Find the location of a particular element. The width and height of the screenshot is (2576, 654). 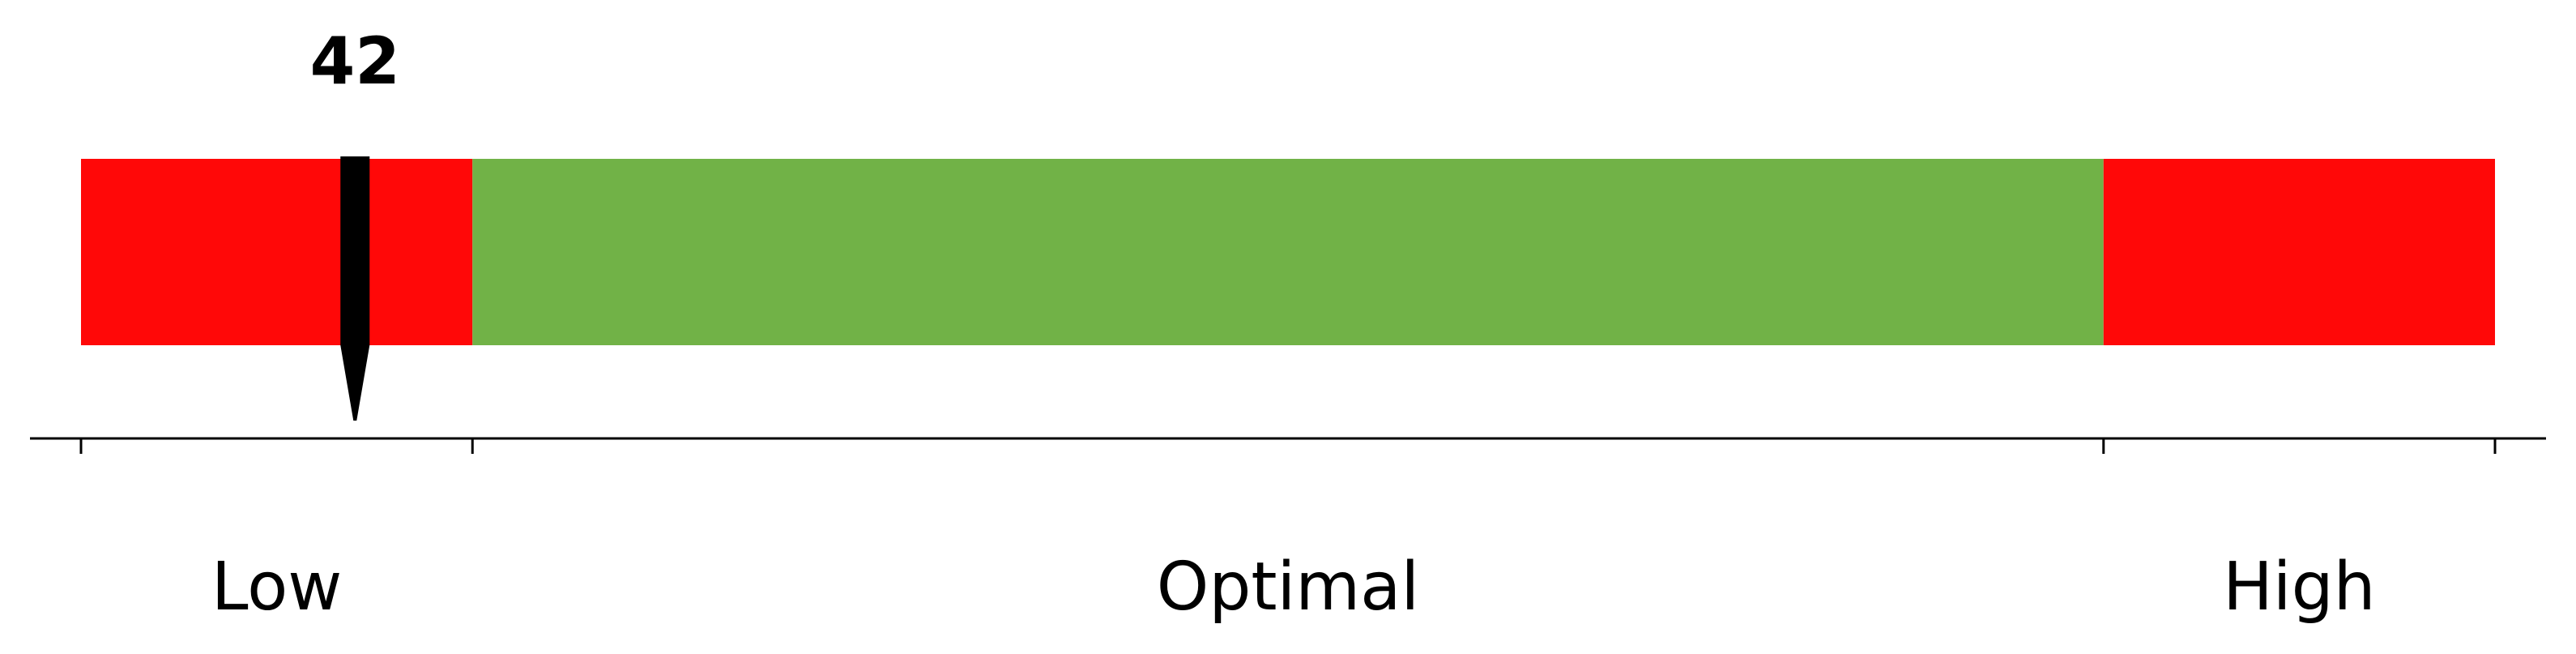

range-labels: Low Optimal High is located at coordinates (1293, 587).